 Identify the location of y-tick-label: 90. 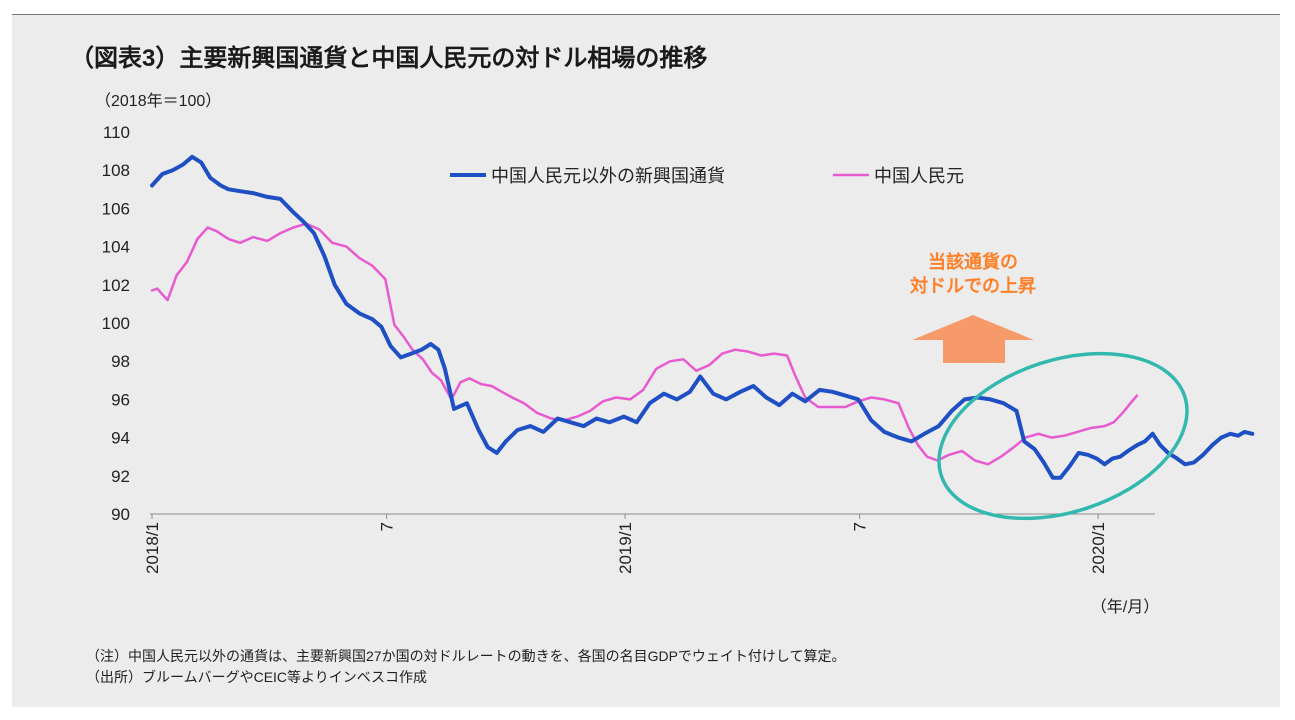
(120, 514).